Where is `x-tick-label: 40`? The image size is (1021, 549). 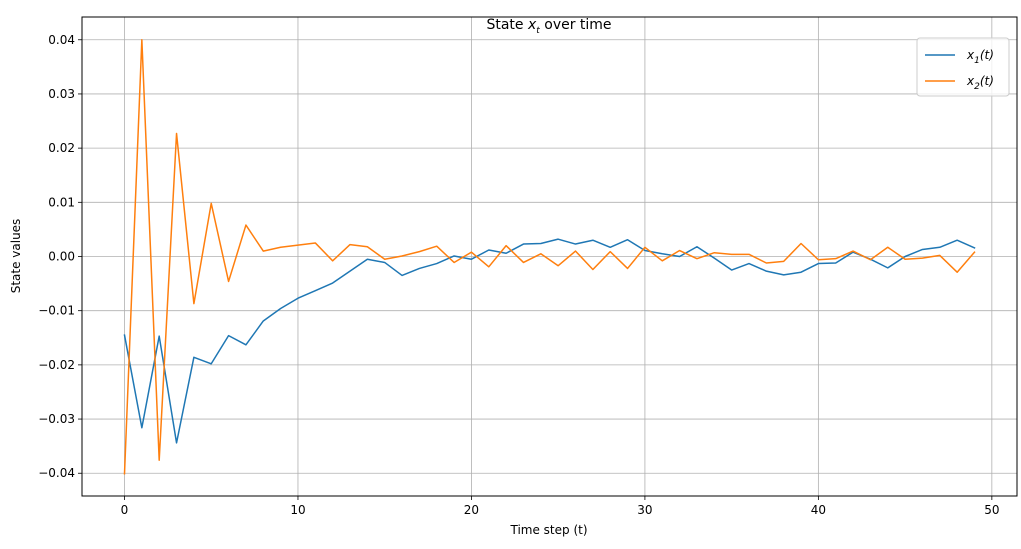
x-tick-label: 40 is located at coordinates (818, 510).